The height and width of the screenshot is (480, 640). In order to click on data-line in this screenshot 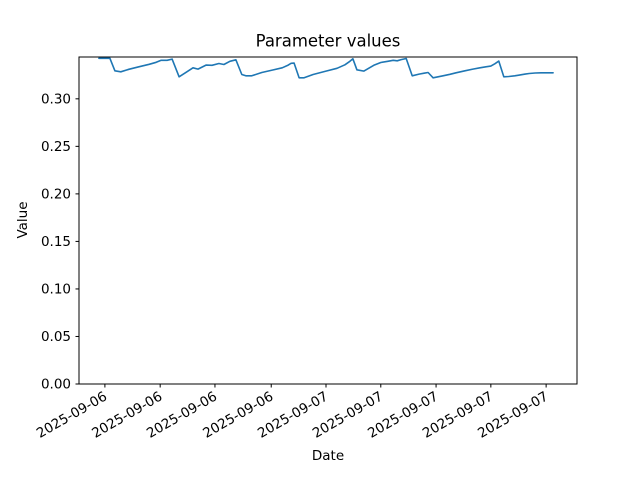, I will do `click(326, 68)`.